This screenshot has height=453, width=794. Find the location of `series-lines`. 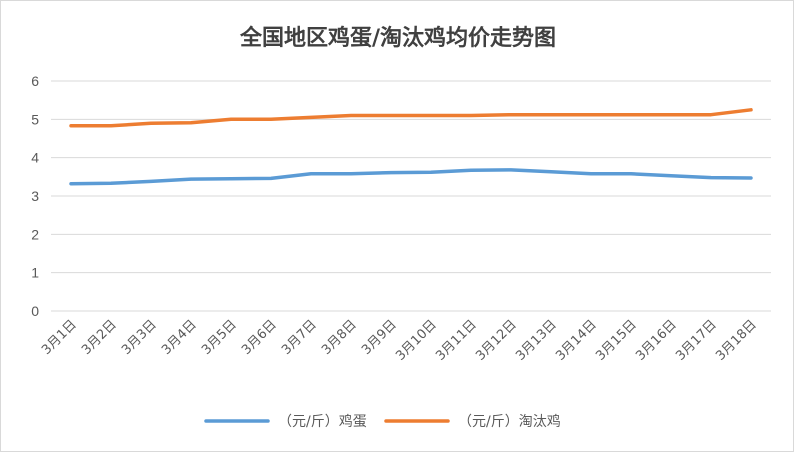

series-lines is located at coordinates (411, 147).